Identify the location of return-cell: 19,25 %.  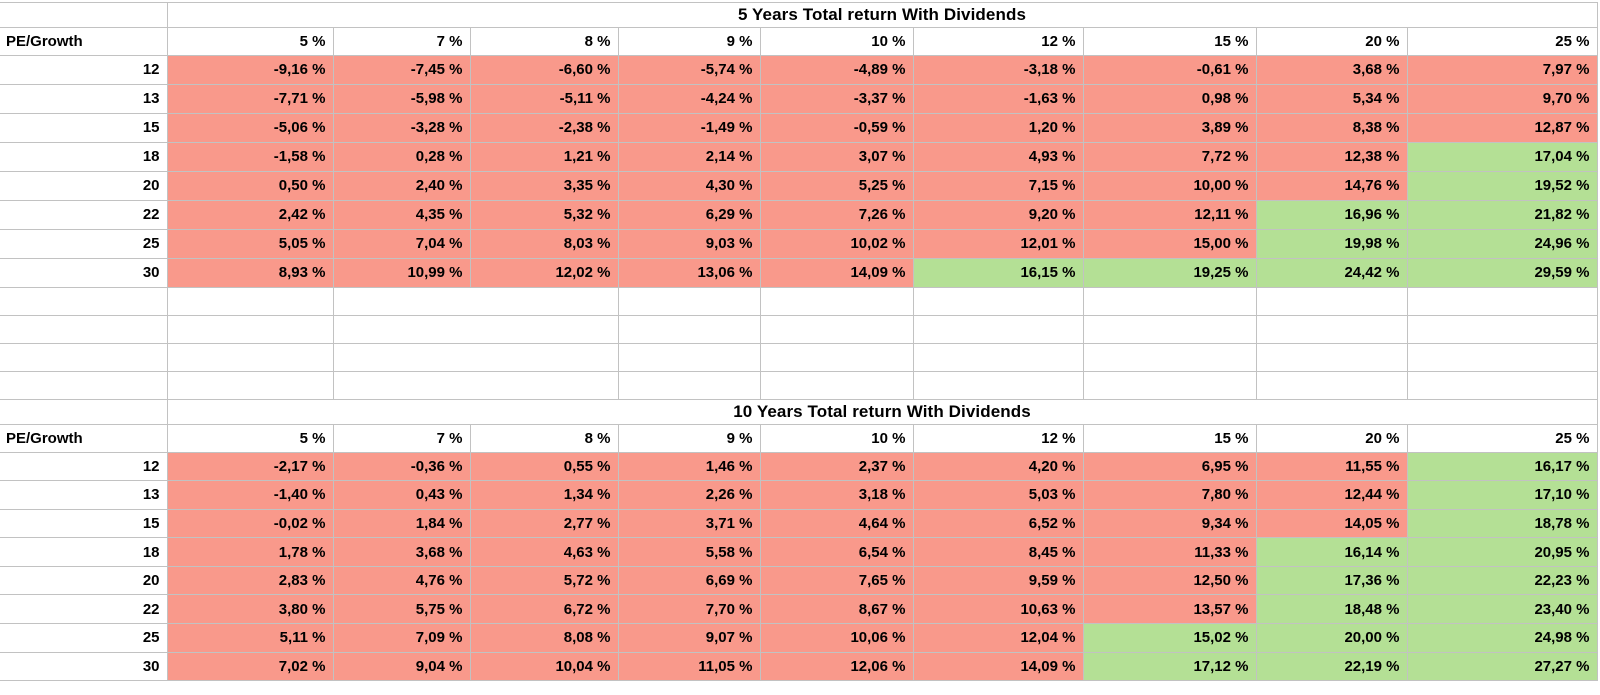
(1170, 273).